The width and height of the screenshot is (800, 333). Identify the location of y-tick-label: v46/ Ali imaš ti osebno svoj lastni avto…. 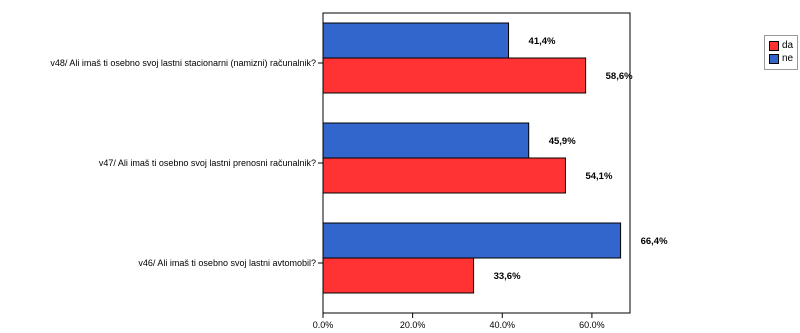
(227, 263).